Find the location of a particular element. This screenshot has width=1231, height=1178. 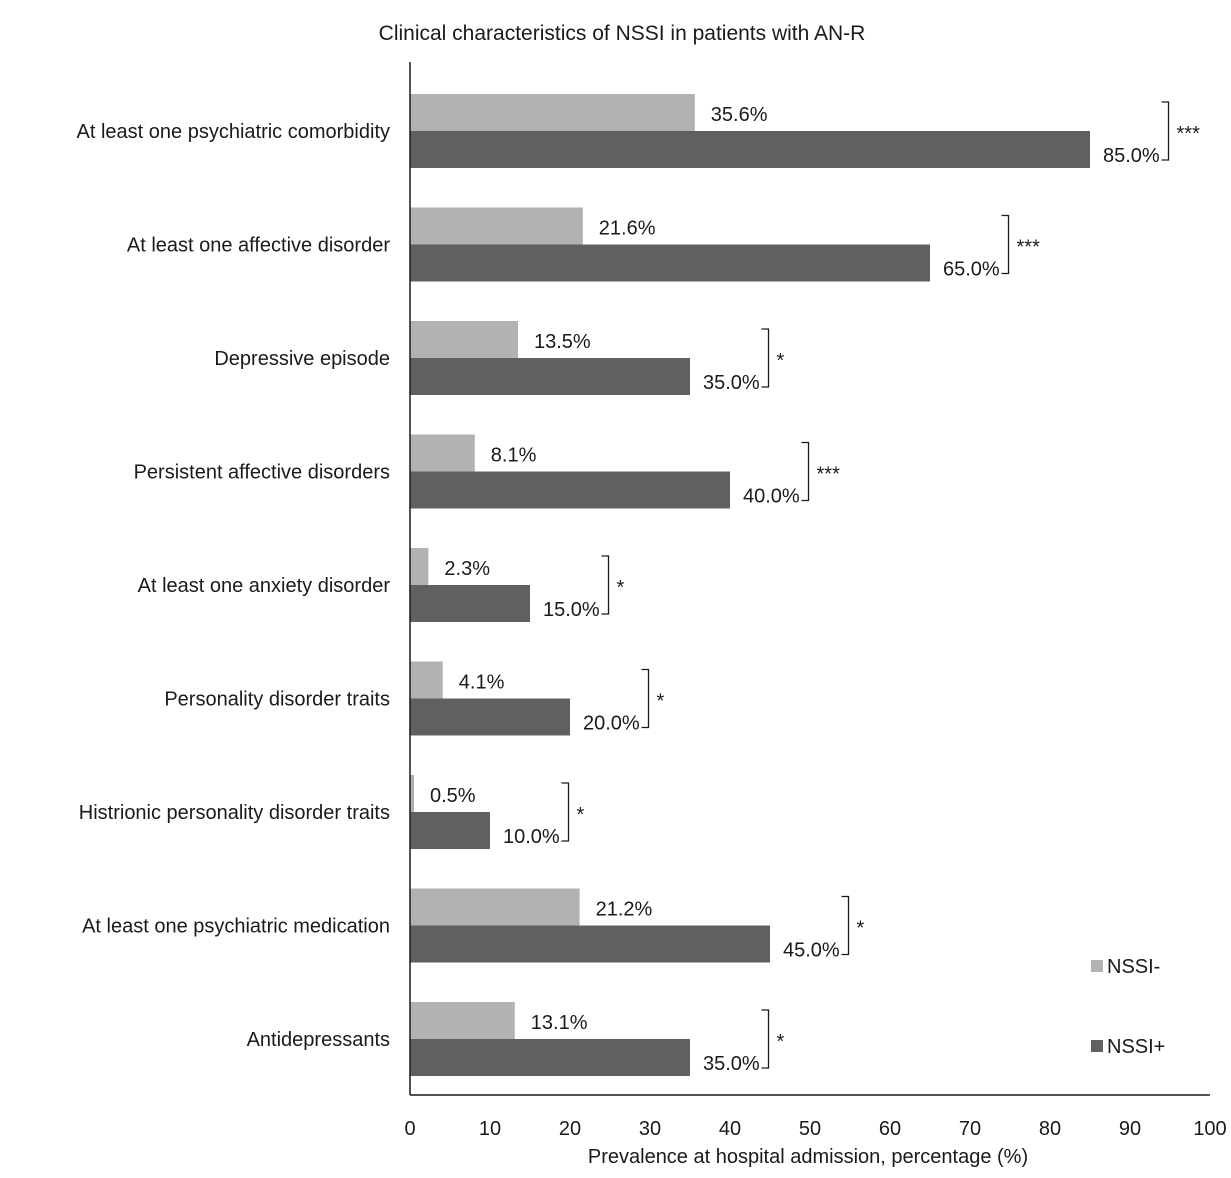

bar-group: Depressive episode 13.5% 35.0% is located at coordinates (487, 358).